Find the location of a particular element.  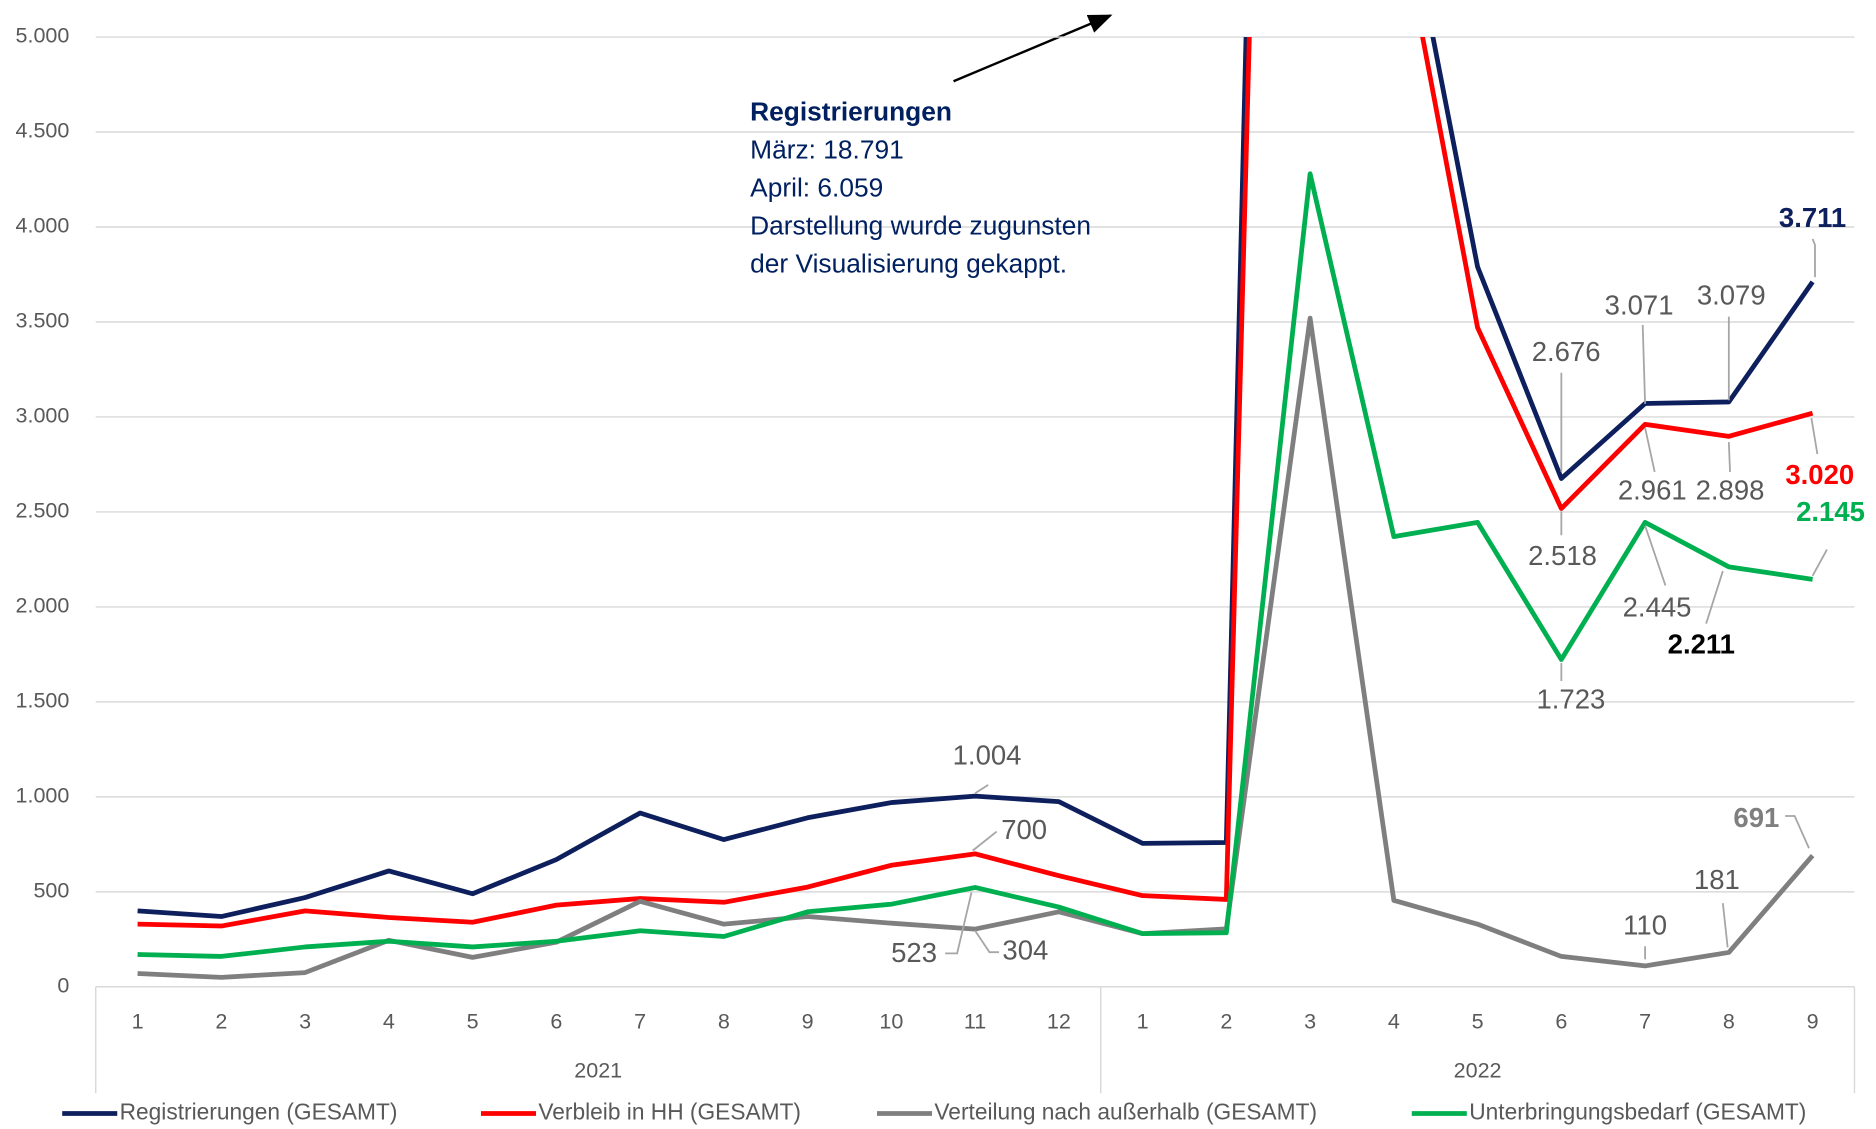

data-label: 3.711 is located at coordinates (1812, 217).